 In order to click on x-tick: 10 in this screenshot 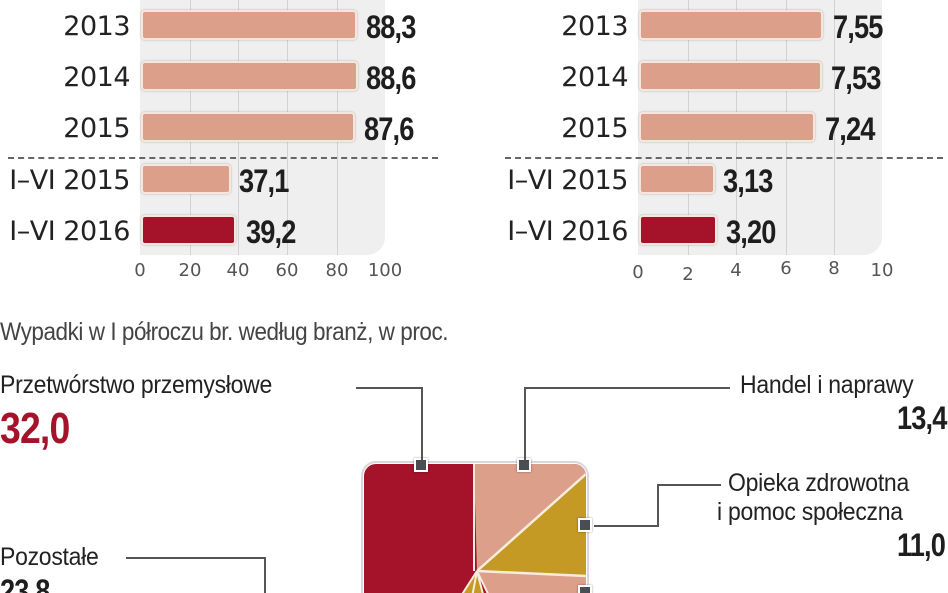, I will do `click(882, 270)`.